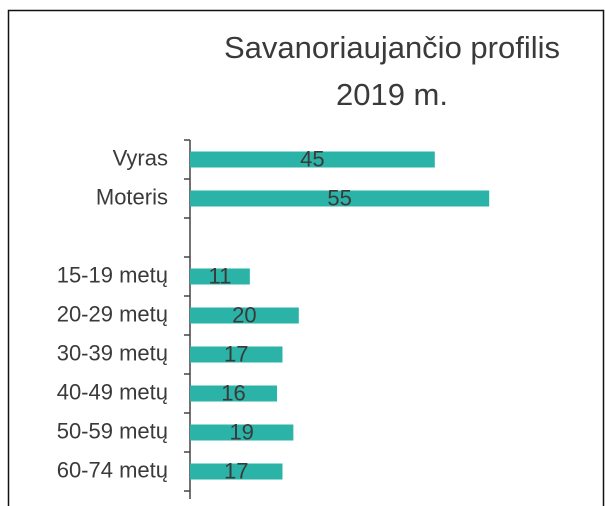 Image resolution: width=605 pixels, height=506 pixels. I want to click on y-tick-label: 40-49 metų, so click(112, 391).